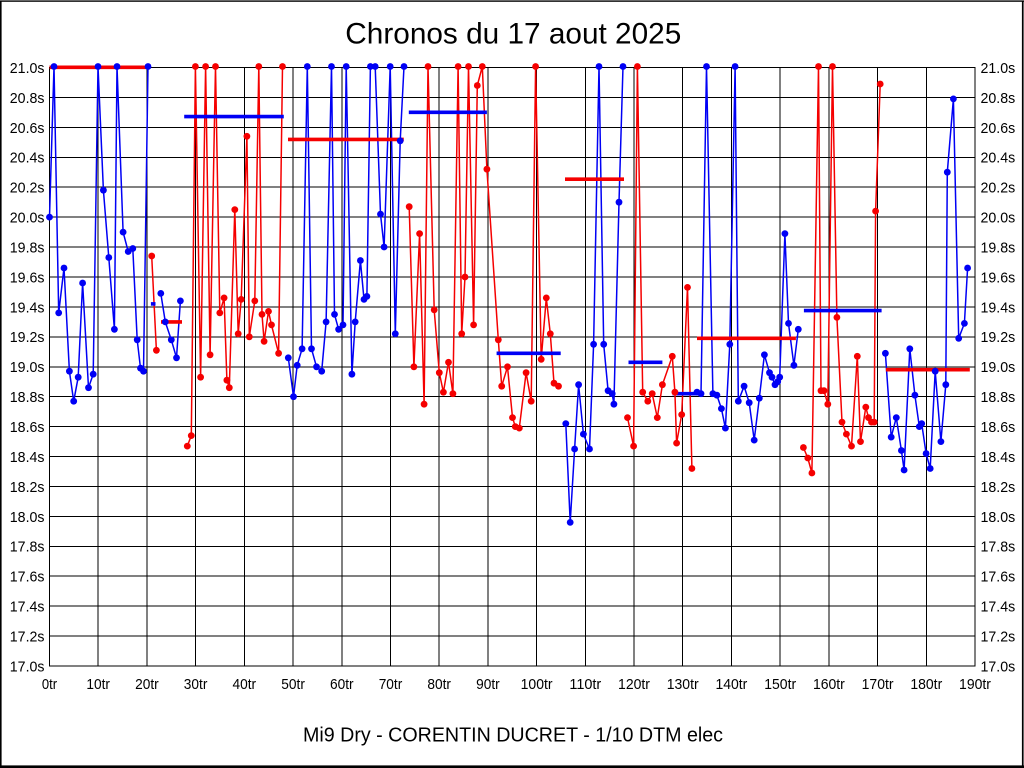 The width and height of the screenshot is (1024, 768). What do you see at coordinates (878, 684) in the screenshot?
I see `svg-text: 170tr` at bounding box center [878, 684].